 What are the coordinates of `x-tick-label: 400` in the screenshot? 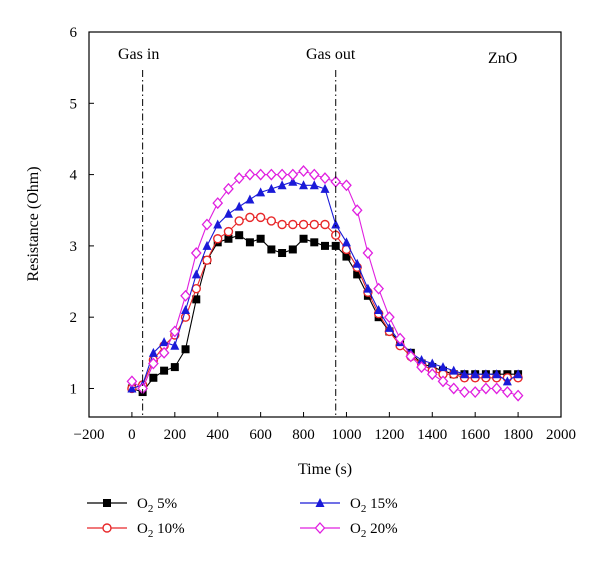 It's located at (217, 435).